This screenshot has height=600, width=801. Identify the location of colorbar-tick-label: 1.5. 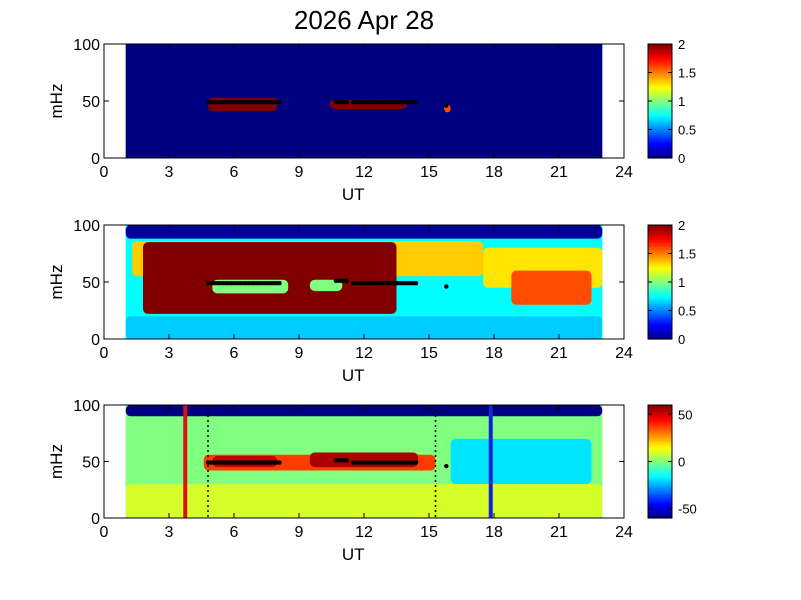
(687, 73).